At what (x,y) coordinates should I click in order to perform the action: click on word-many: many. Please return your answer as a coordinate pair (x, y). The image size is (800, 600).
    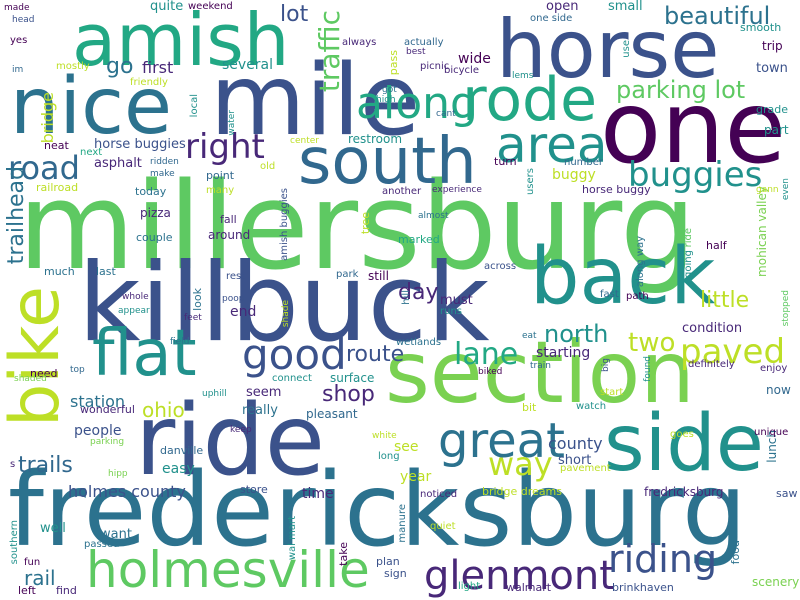
    Looking at the image, I should click on (220, 190).